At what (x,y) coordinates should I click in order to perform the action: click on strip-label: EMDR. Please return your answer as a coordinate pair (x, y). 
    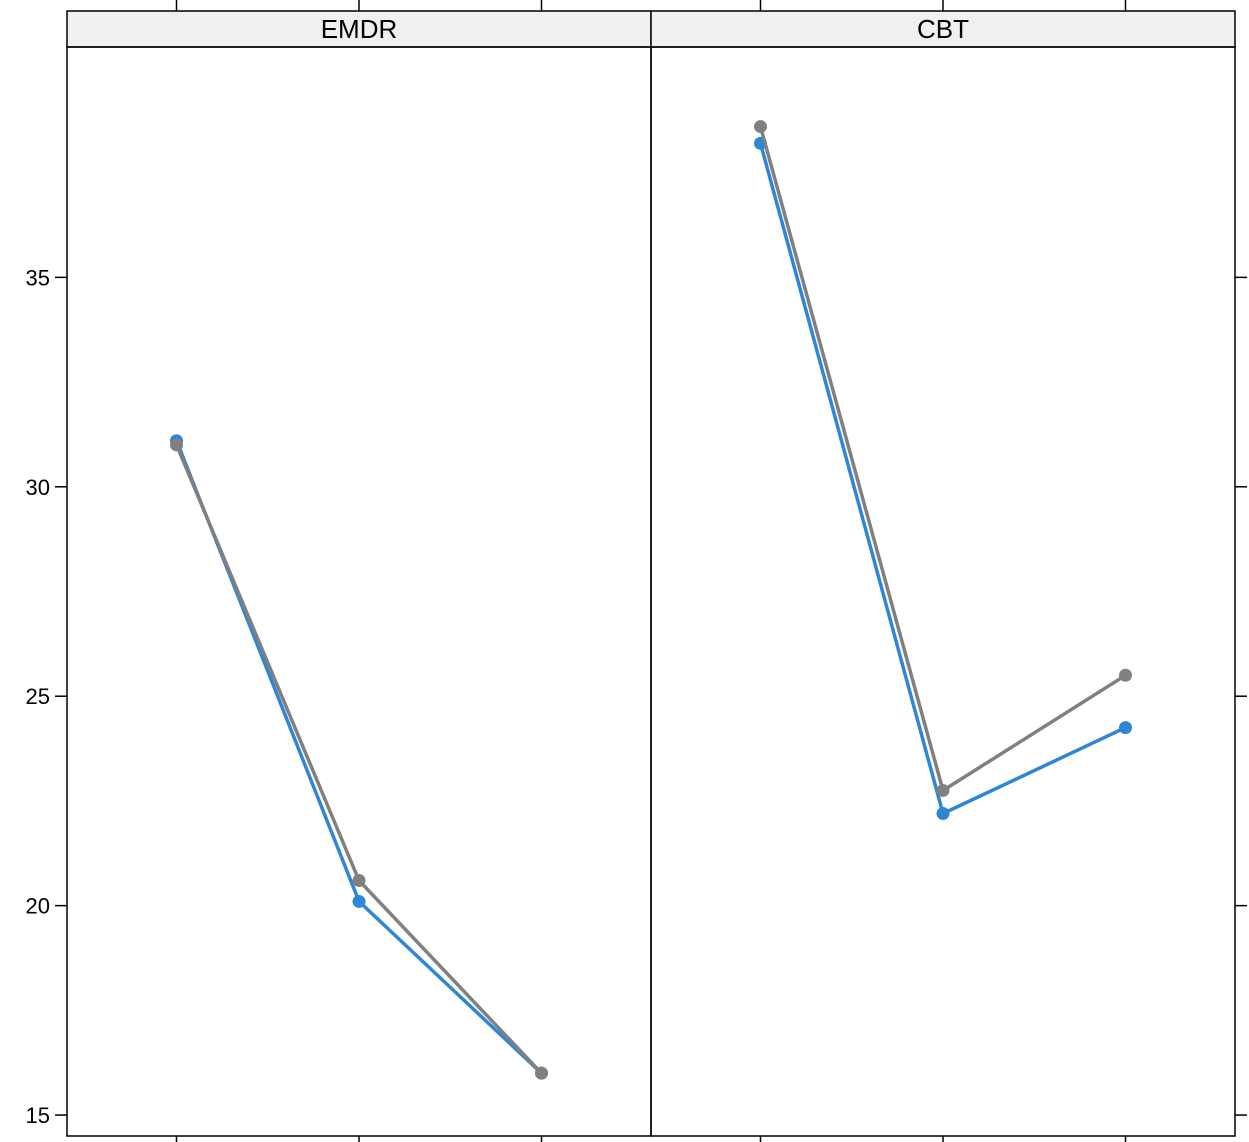
    Looking at the image, I should click on (359, 29).